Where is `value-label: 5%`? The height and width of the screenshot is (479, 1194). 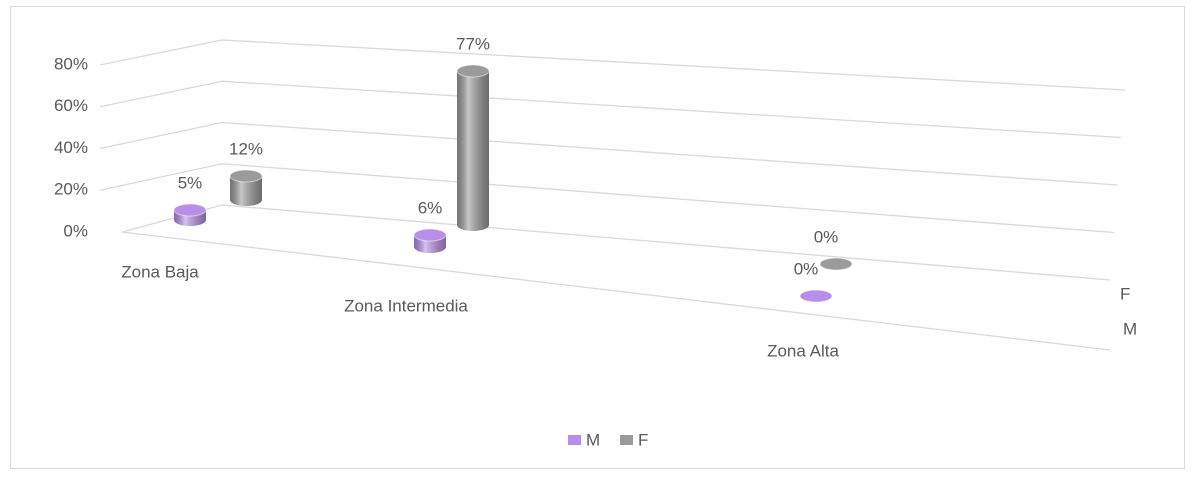 value-label: 5% is located at coordinates (190, 182).